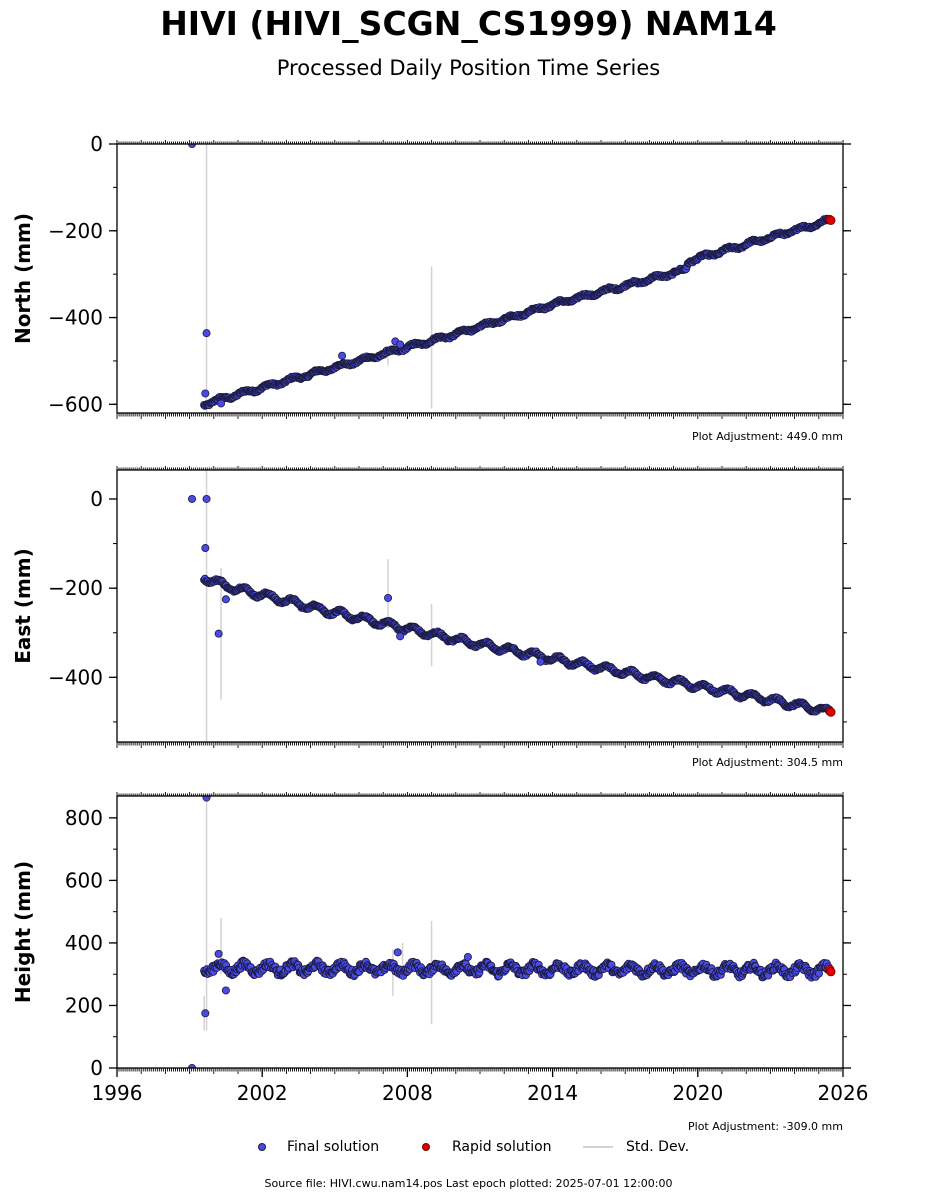 This screenshot has height=1200, width=937. Describe the element at coordinates (333, 1147) in the screenshot. I see `legend-label-final: Final solution` at that location.